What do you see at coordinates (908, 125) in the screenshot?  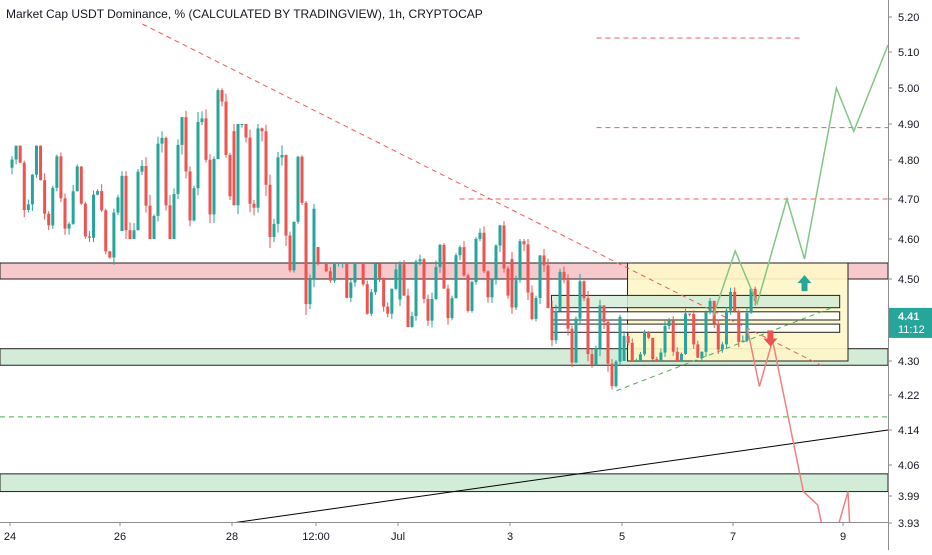 I see `y-tick-label: 4.90` at bounding box center [908, 125].